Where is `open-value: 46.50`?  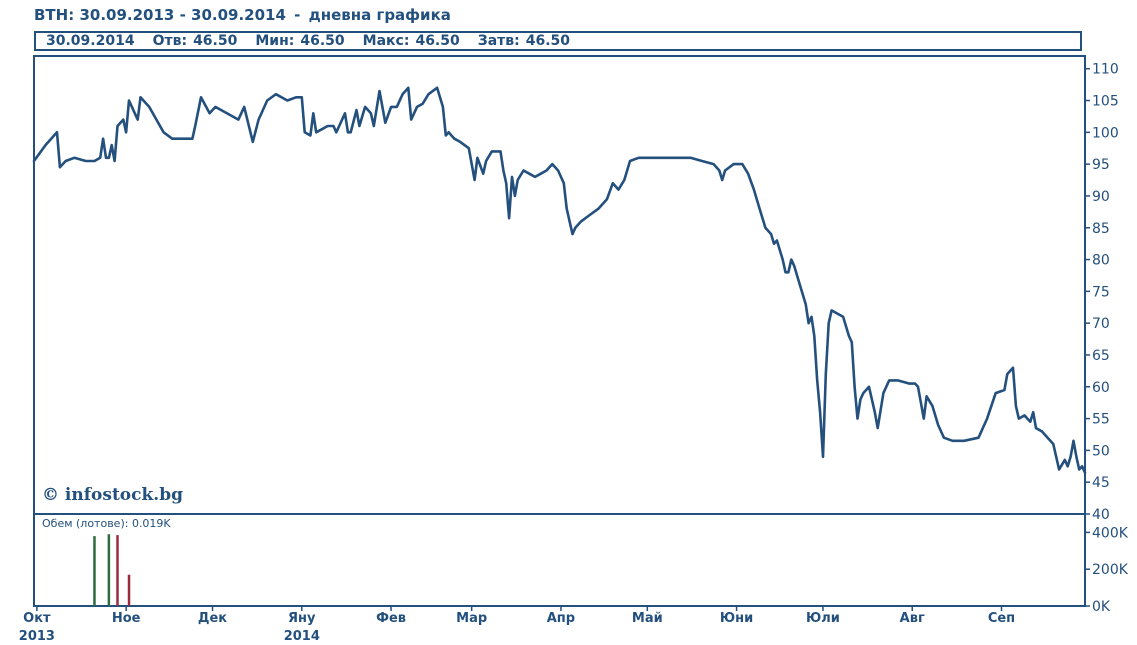 open-value: 46.50 is located at coordinates (215, 41).